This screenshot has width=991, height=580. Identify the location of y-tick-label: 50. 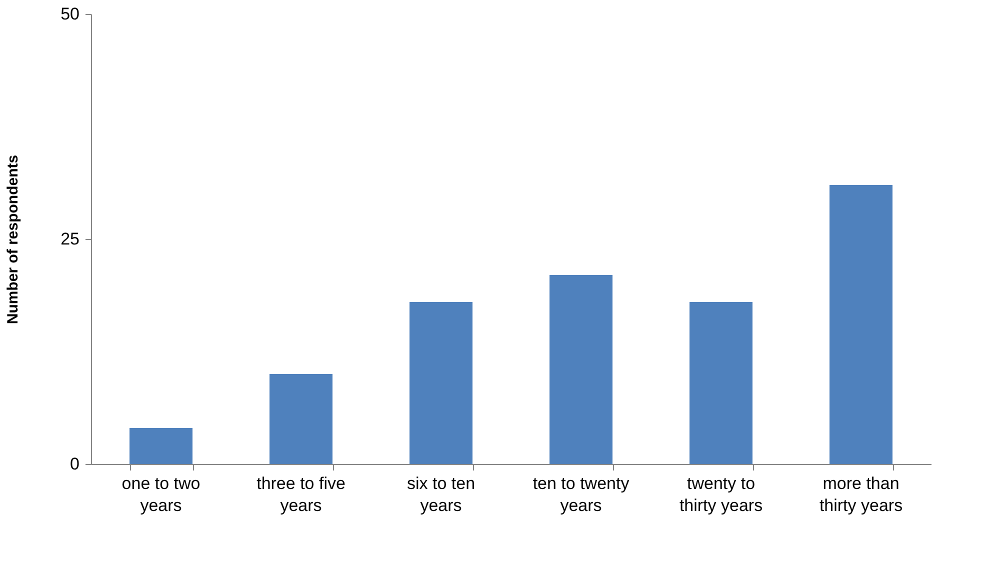
(70, 14).